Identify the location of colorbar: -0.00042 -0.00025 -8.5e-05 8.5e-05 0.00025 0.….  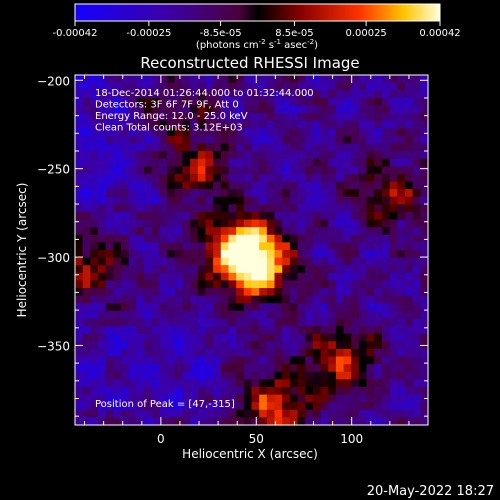
(257, 27).